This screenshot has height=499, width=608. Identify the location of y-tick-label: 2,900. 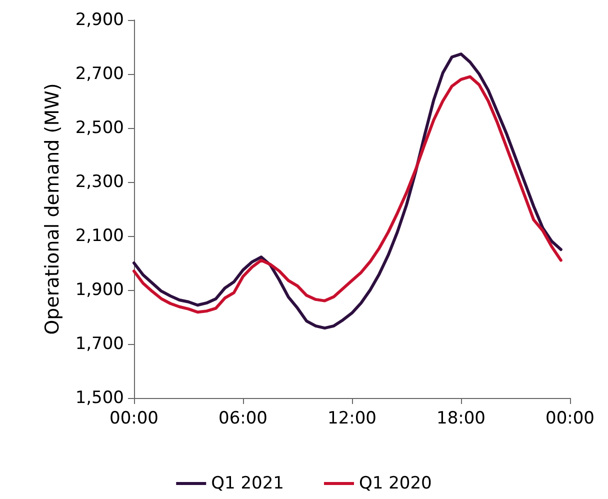
(99, 20).